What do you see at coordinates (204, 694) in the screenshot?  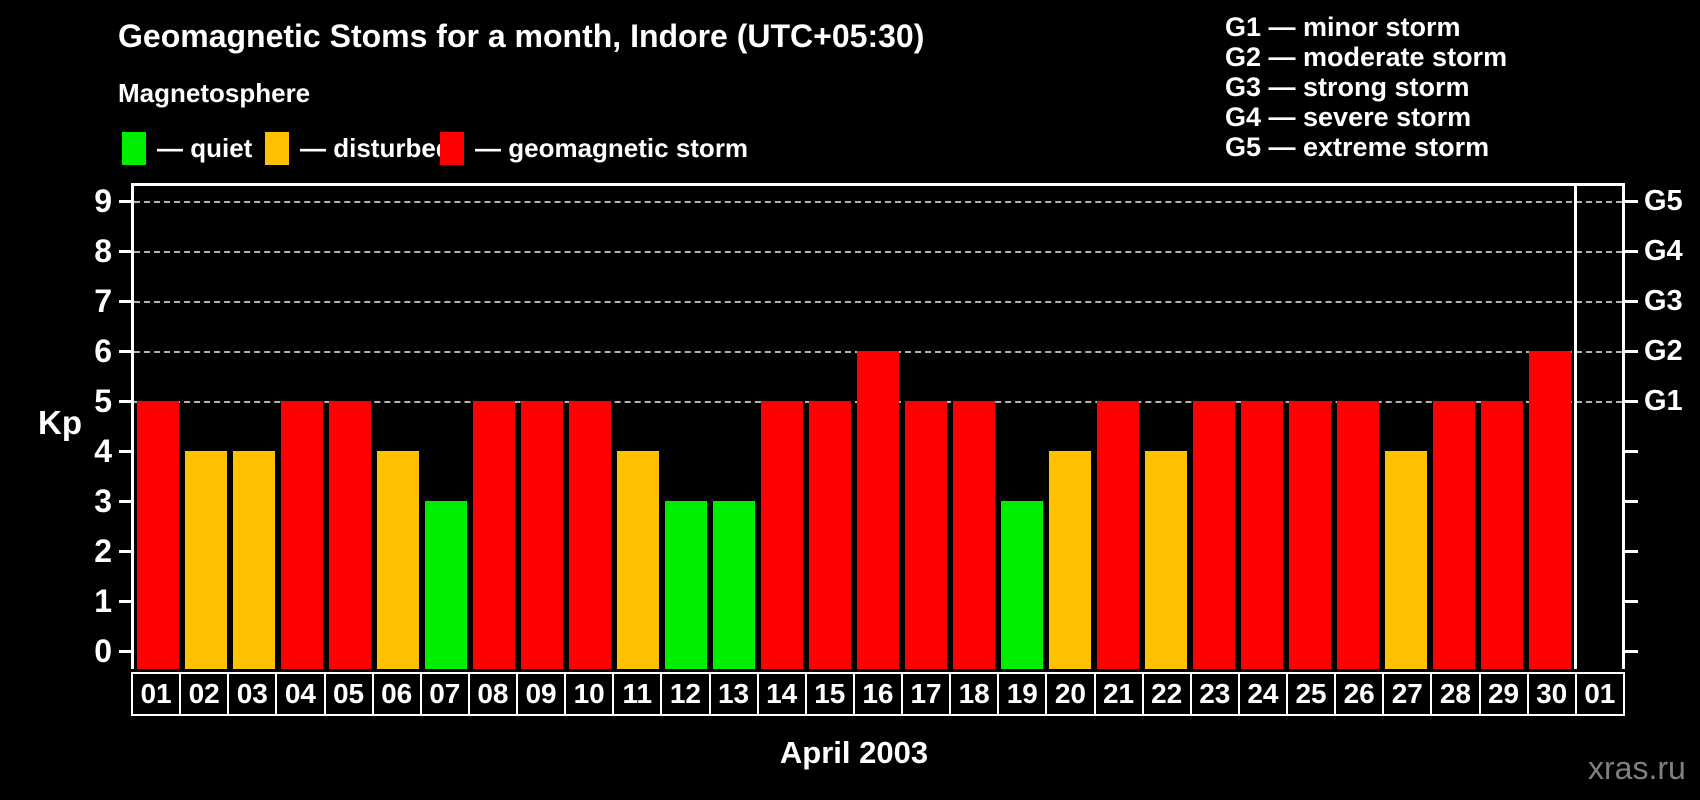 I see `day-label-02: 02` at bounding box center [204, 694].